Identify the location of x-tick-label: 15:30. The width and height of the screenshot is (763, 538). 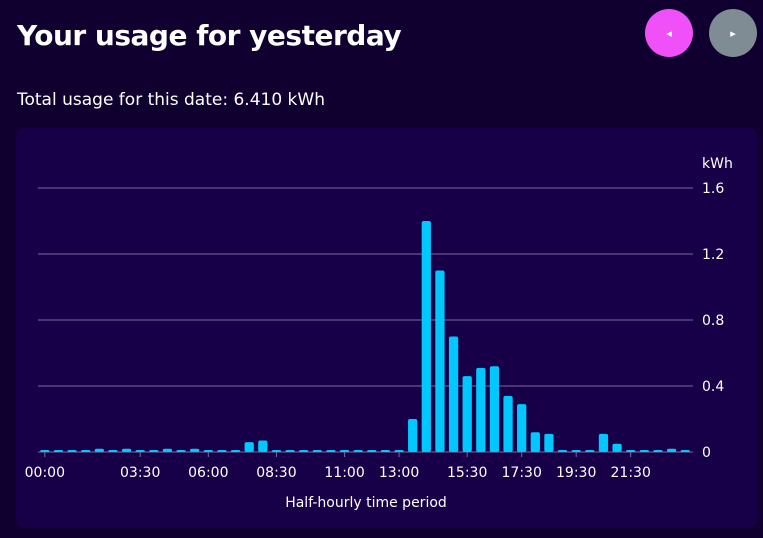
(467, 473).